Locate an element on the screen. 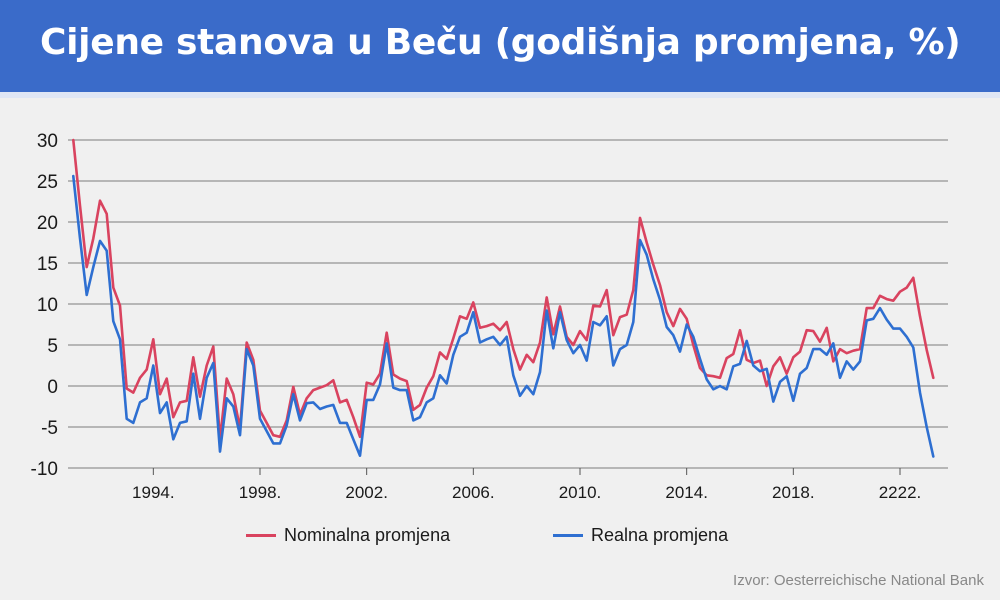  legend-item-nominal: Nominalna promjena is located at coordinates (348, 535).